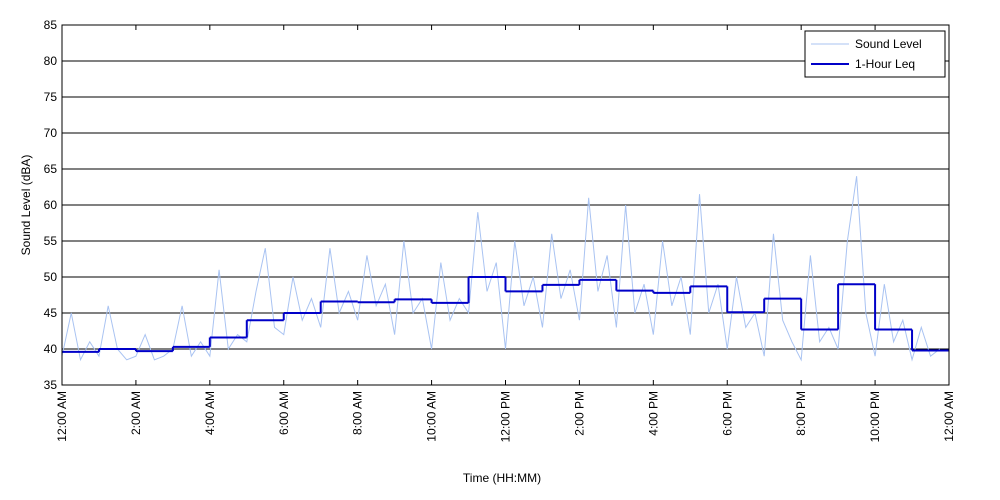  What do you see at coordinates (51, 277) in the screenshot?
I see `y-tick-label: 50` at bounding box center [51, 277].